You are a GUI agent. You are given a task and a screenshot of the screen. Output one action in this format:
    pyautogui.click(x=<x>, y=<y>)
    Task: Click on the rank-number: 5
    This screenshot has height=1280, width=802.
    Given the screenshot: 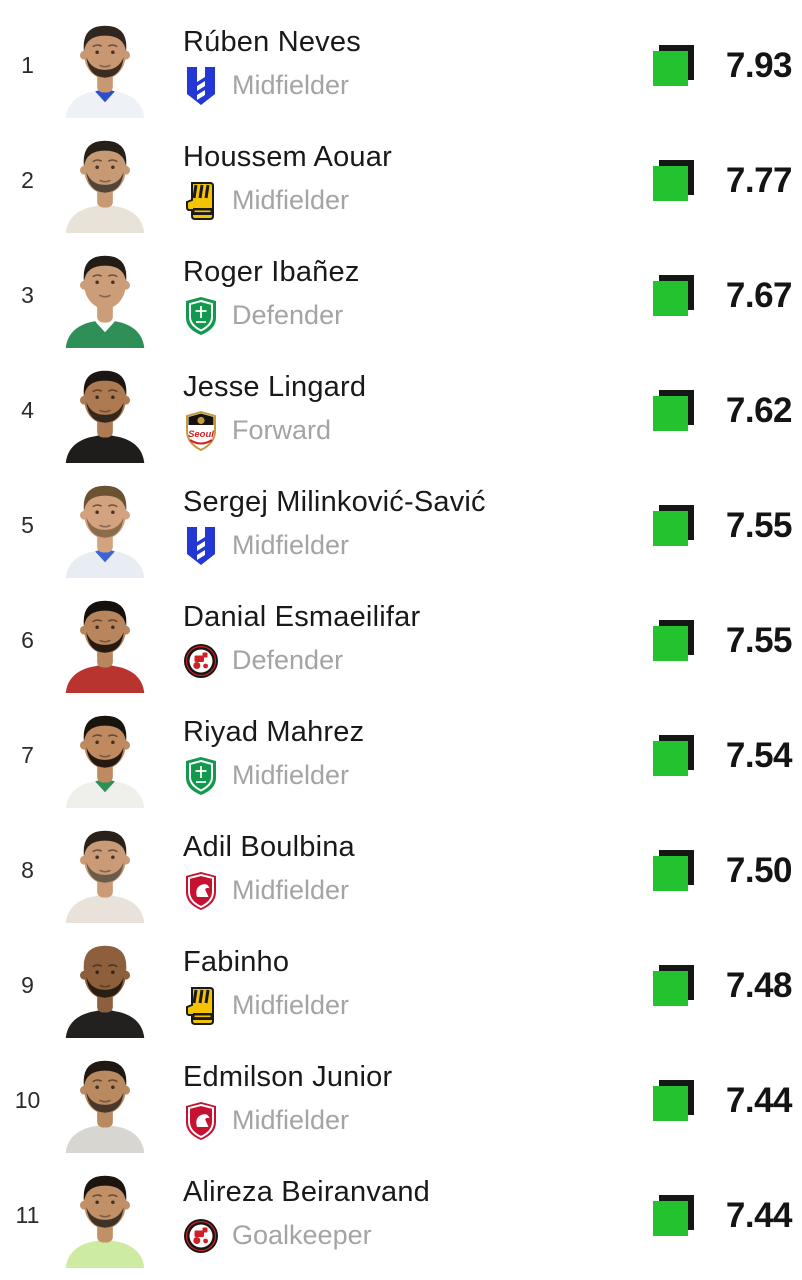 What is the action you would take?
    pyautogui.click(x=27, y=525)
    